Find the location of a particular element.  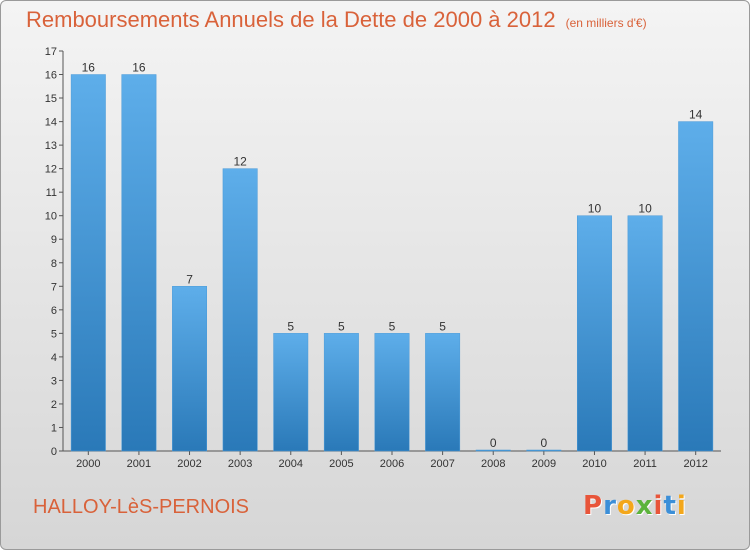

data-label-2005: 5 is located at coordinates (341, 326).